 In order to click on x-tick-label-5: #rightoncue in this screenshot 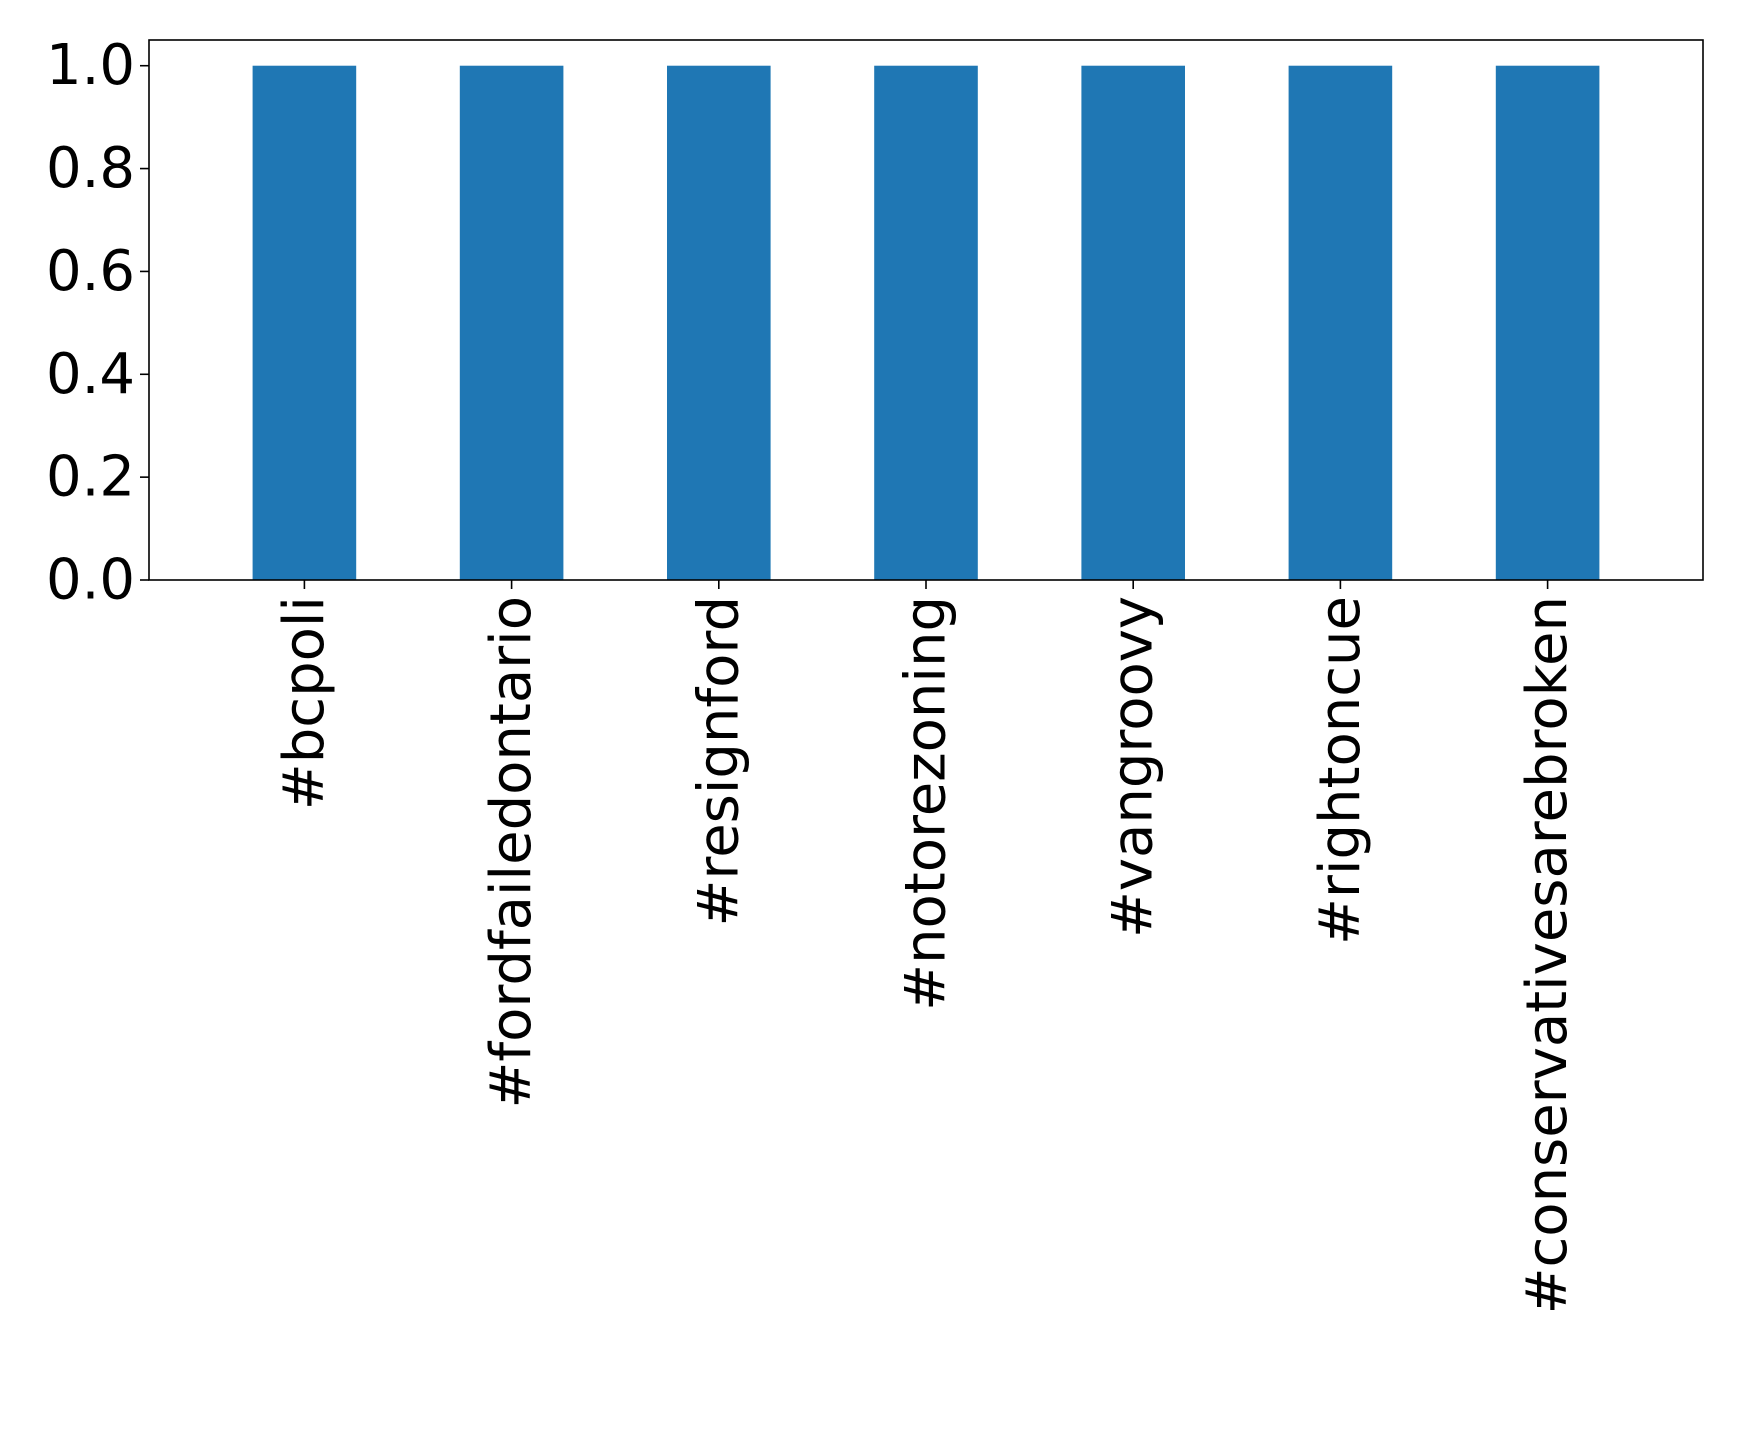, I will do `click(1340, 770)`.